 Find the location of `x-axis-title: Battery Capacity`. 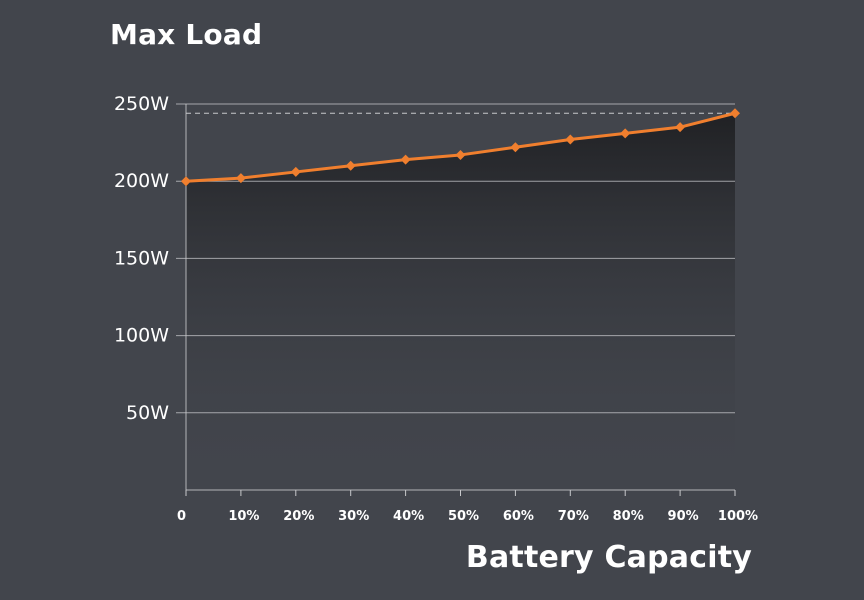

x-axis-title: Battery Capacity is located at coordinates (608, 557).